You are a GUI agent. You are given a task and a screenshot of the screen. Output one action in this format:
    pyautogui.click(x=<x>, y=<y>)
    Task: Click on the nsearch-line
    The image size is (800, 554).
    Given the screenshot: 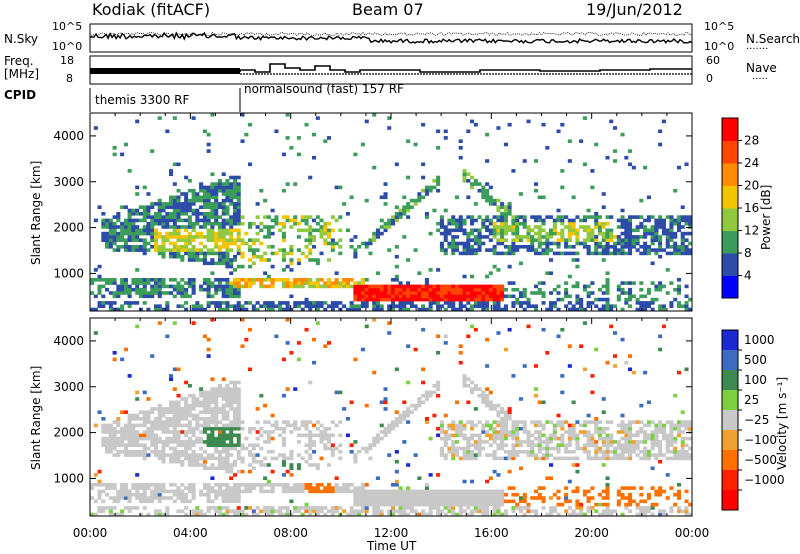 What is the action you would take?
    pyautogui.click(x=391, y=34)
    